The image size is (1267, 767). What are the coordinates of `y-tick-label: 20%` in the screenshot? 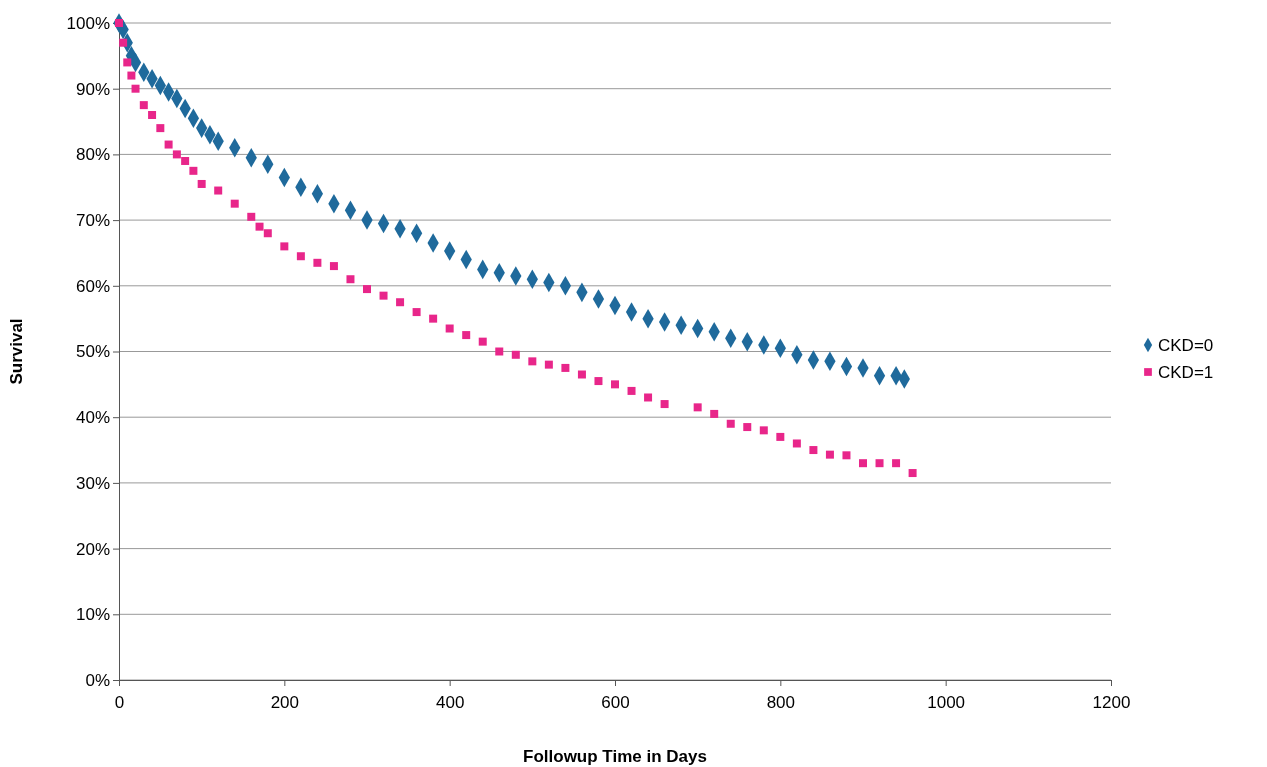 It's located at (92, 549).